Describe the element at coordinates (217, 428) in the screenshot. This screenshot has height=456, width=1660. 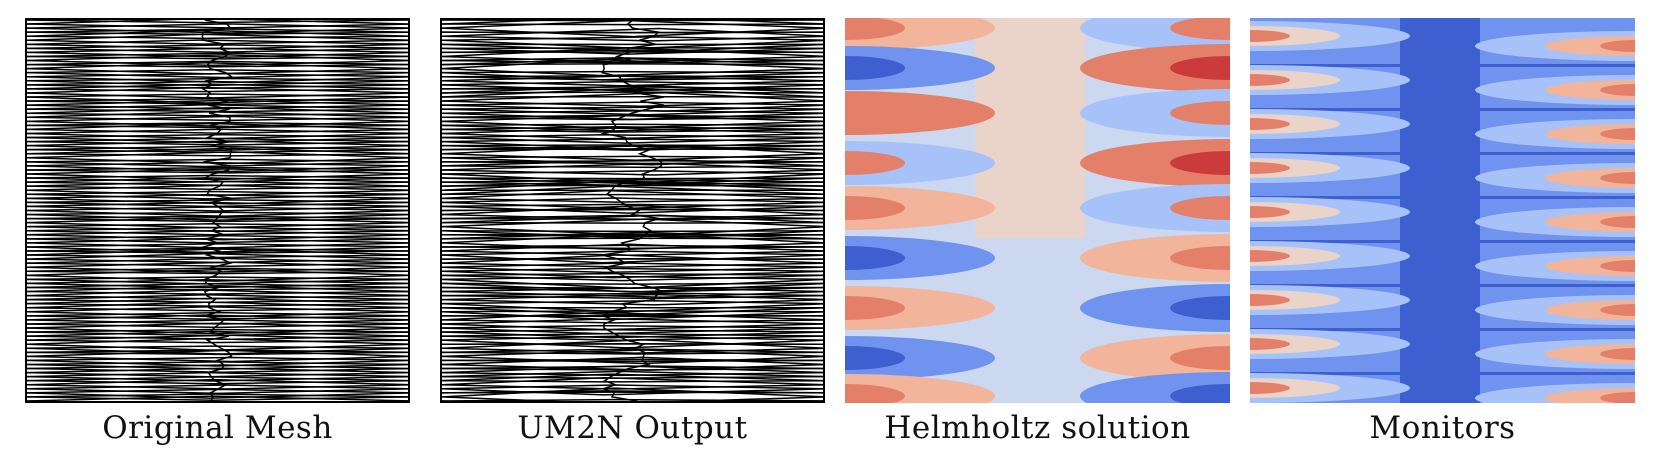
I see `caption-original-mesh: Original Mesh` at that location.